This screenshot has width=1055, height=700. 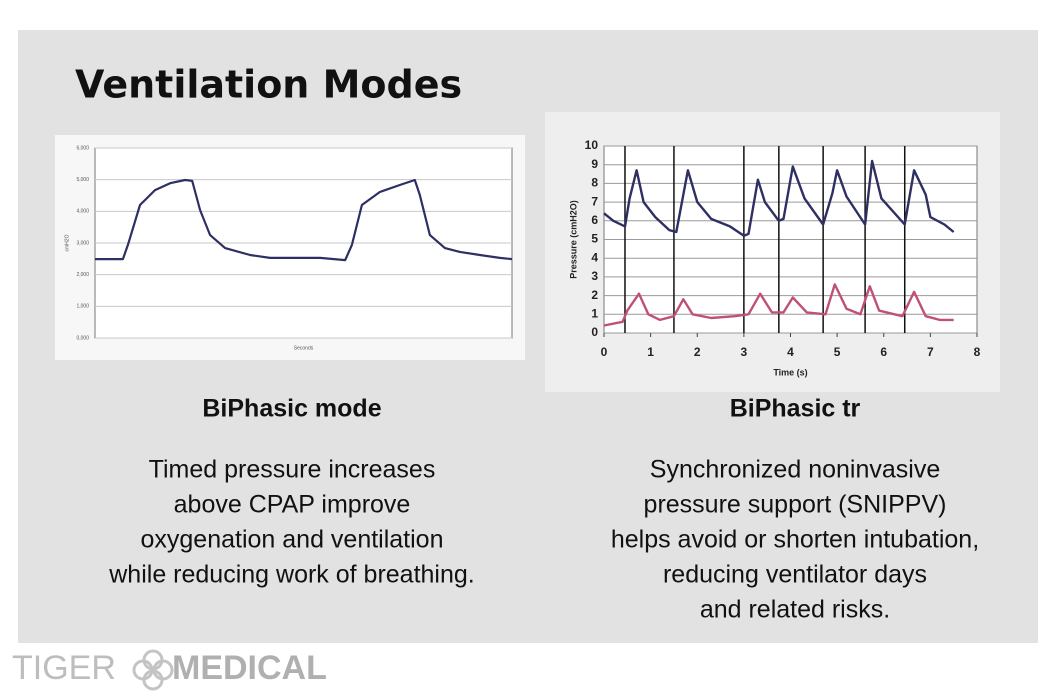 What do you see at coordinates (291, 575) in the screenshot?
I see `description-line: while reducing work of breathing.` at bounding box center [291, 575].